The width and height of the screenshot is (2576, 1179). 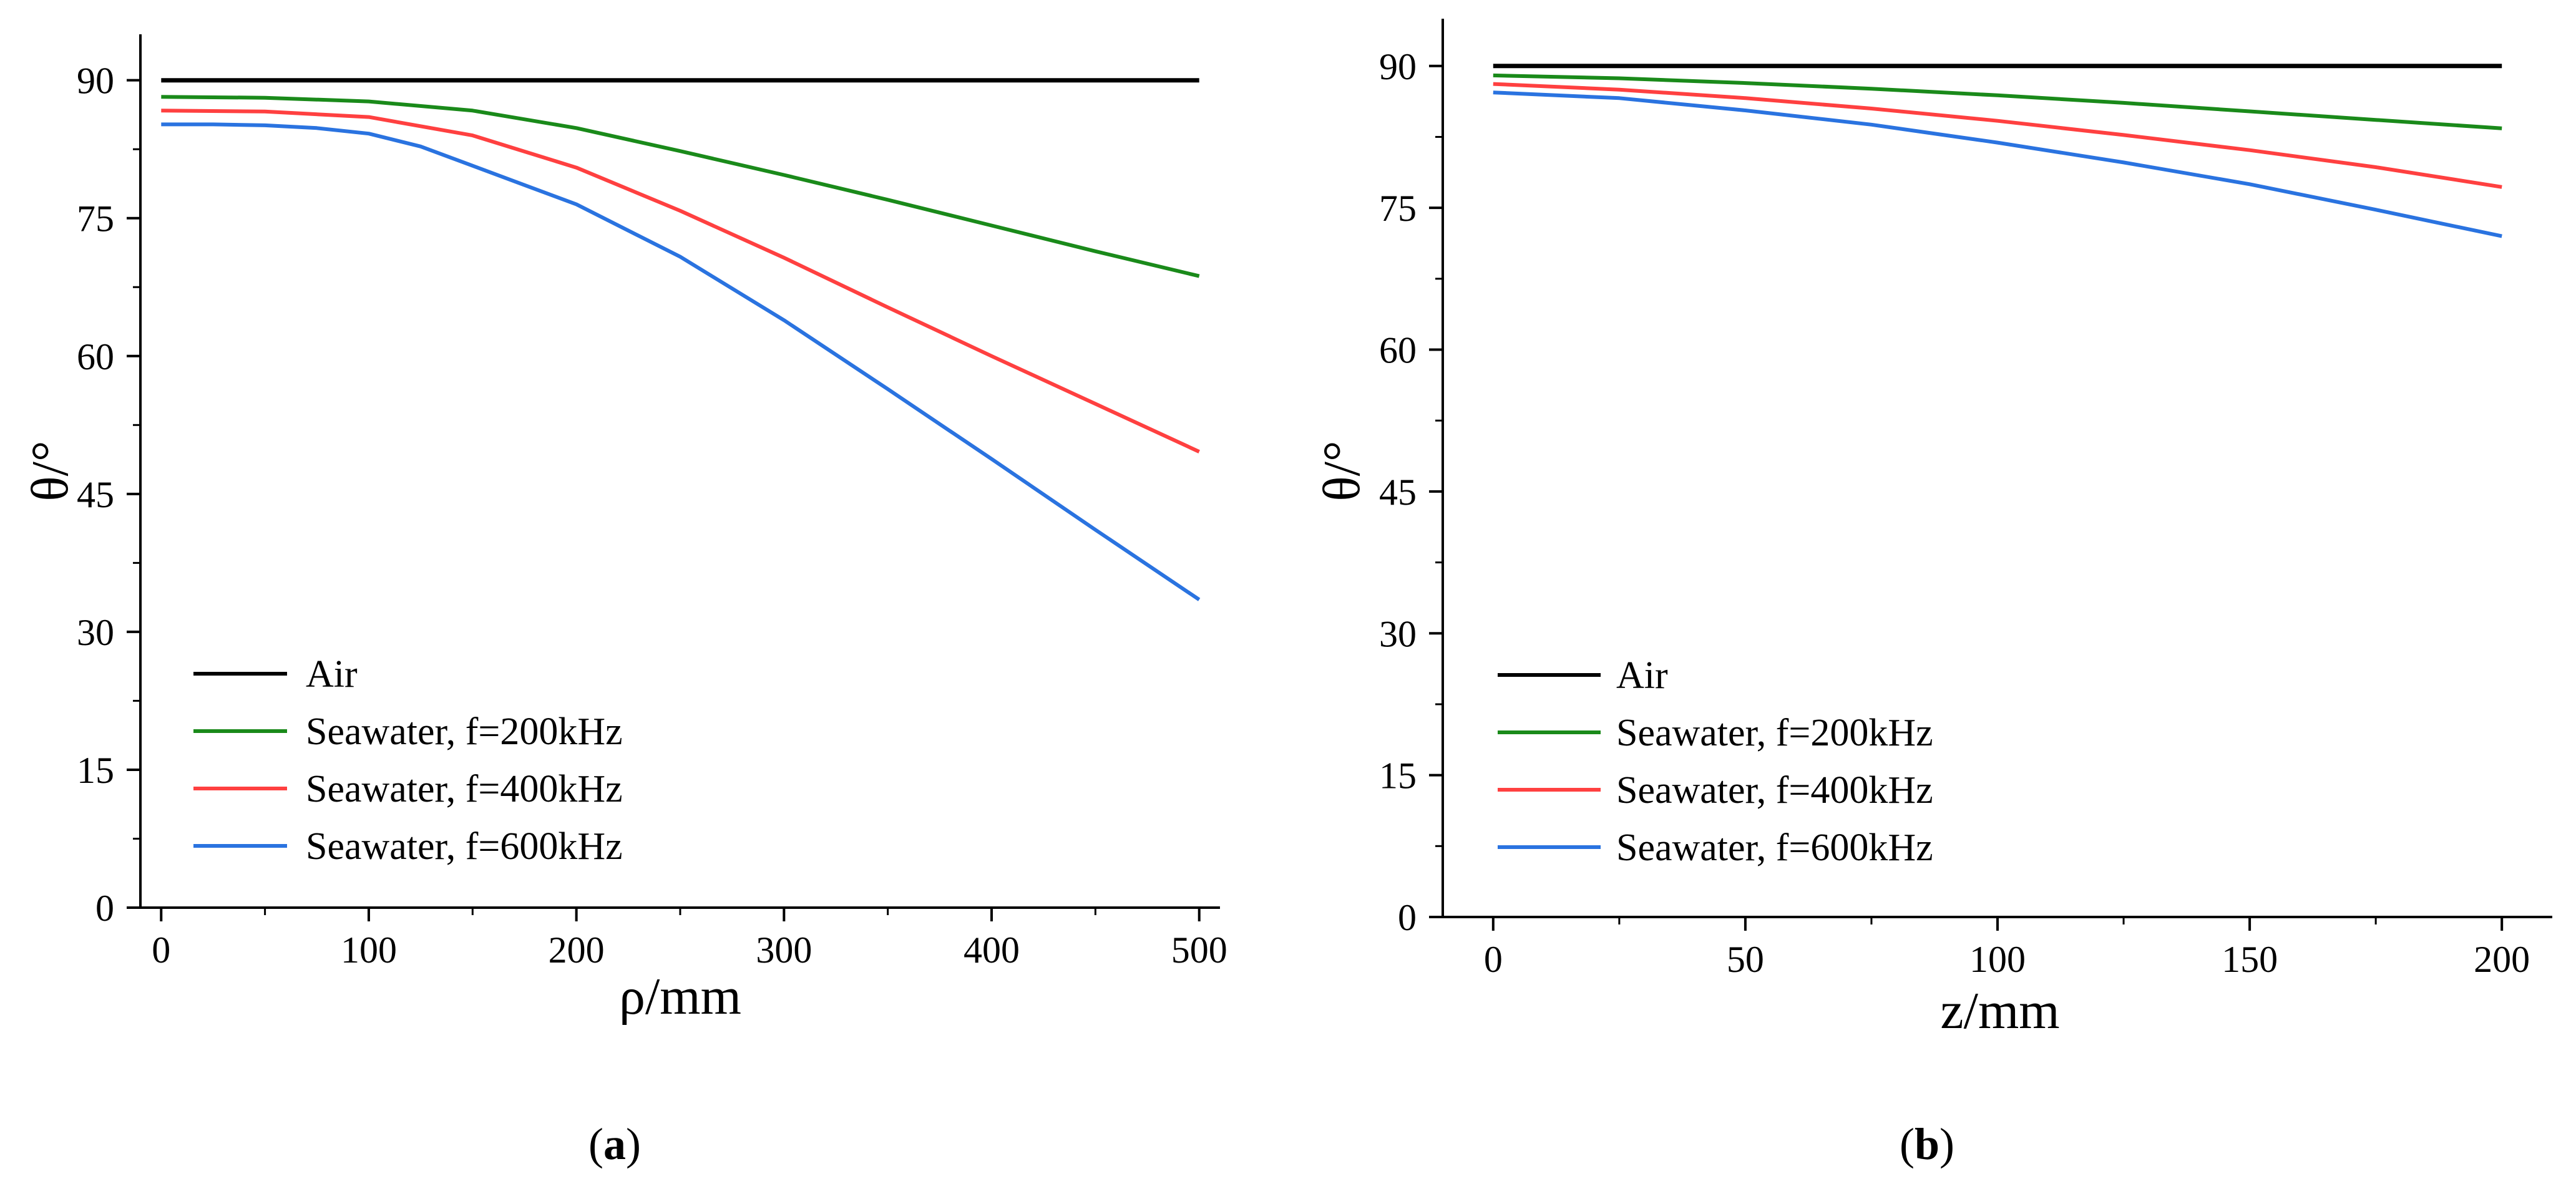 What do you see at coordinates (1199, 950) in the screenshot?
I see `x-tick-label: 500` at bounding box center [1199, 950].